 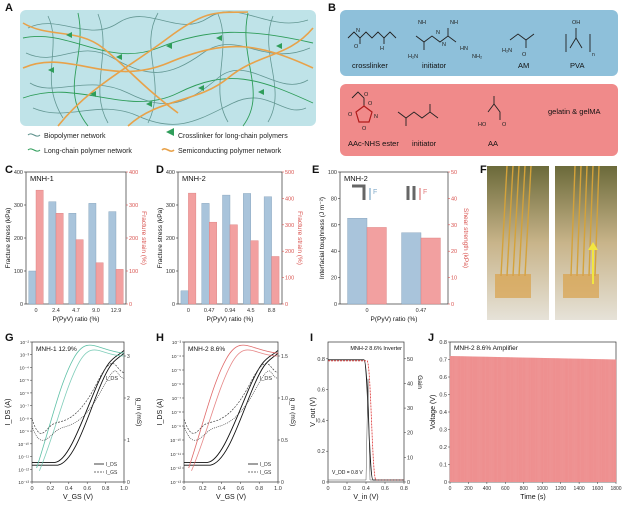 What do you see at coordinates (421, 311) in the screenshot?
I see `x-tick-label: 0.47` at bounding box center [421, 311].